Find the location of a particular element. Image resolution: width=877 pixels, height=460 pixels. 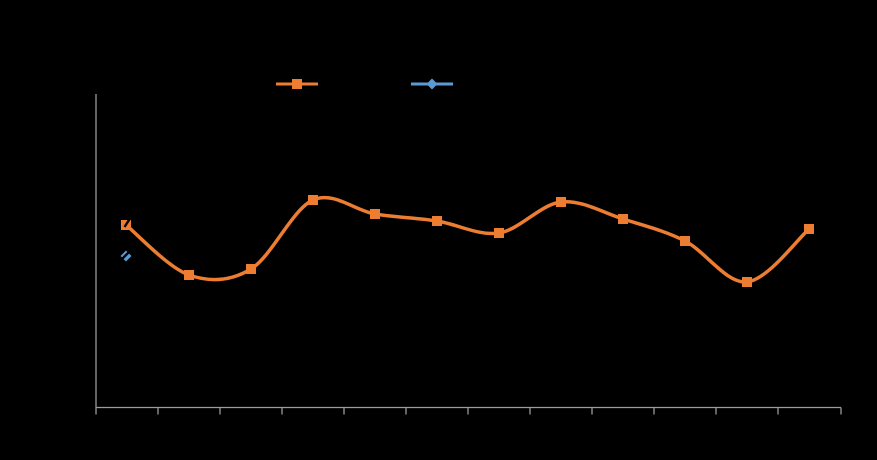

legend-blue-series-swatch-marker is located at coordinates (432, 84).